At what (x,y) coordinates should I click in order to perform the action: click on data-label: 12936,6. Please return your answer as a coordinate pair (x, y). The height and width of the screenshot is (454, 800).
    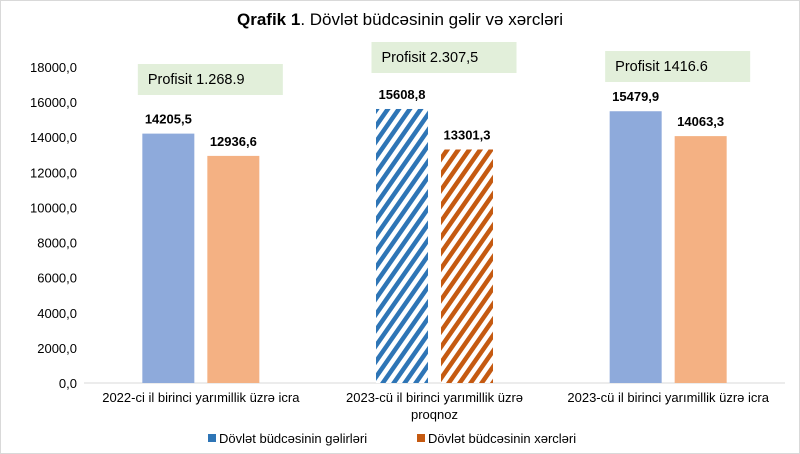
    Looking at the image, I should click on (233, 141).